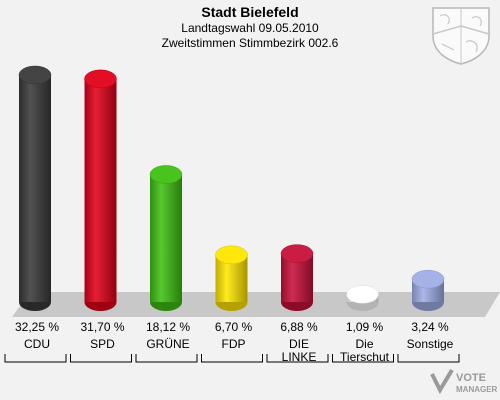  What do you see at coordinates (234, 344) in the screenshot?
I see `category-label: FDP` at bounding box center [234, 344].